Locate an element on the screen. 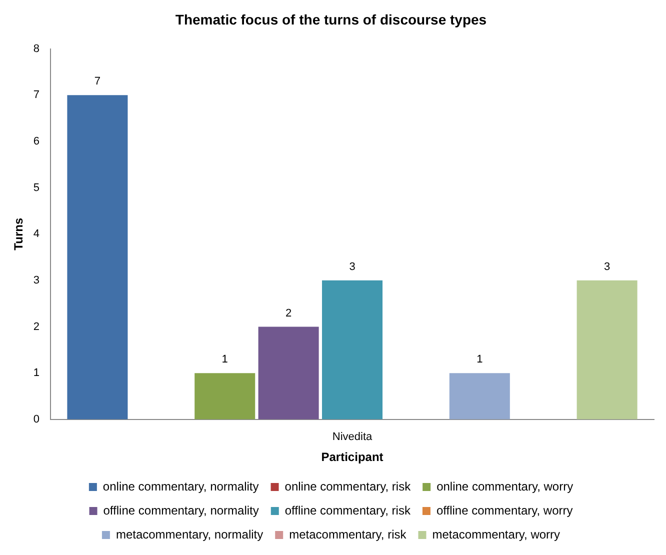 The width and height of the screenshot is (666, 555). legend-label: metacommentary, worry is located at coordinates (496, 534).